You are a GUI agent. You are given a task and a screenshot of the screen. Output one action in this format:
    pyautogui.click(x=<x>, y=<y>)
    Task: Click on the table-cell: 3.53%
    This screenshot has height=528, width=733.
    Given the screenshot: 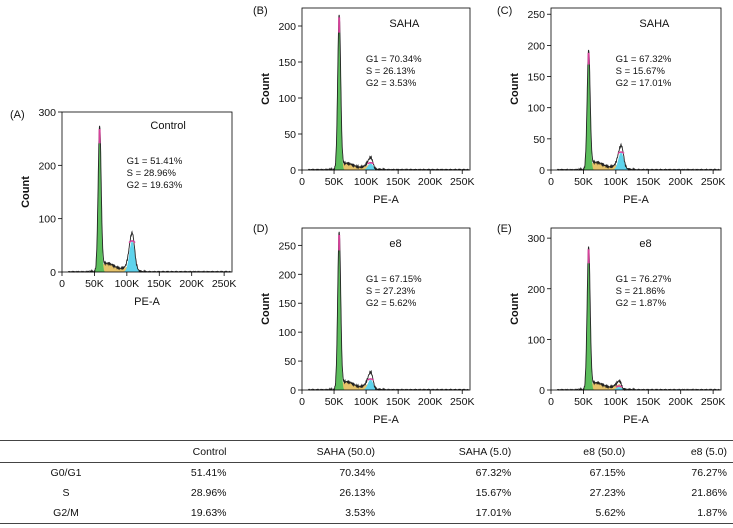 What is the action you would take?
    pyautogui.click(x=307, y=513)
    